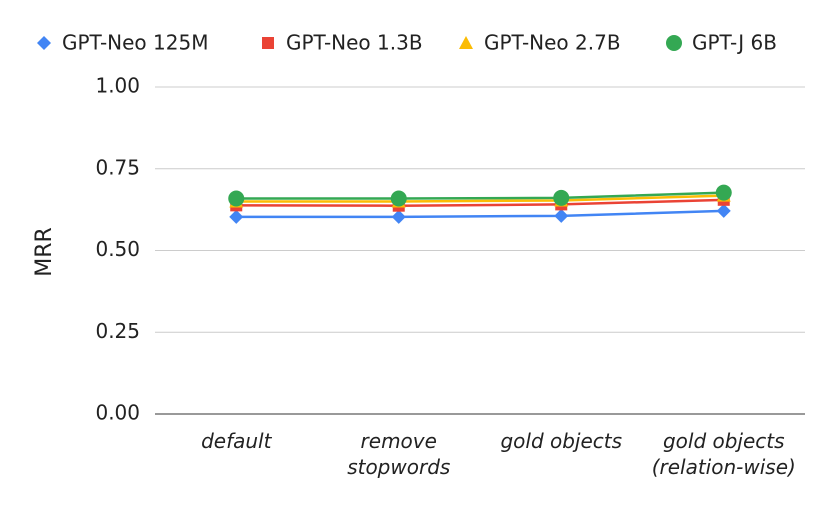  Describe the element at coordinates (399, 454) in the screenshot. I see `x-tick-label: remove stopwords` at that location.